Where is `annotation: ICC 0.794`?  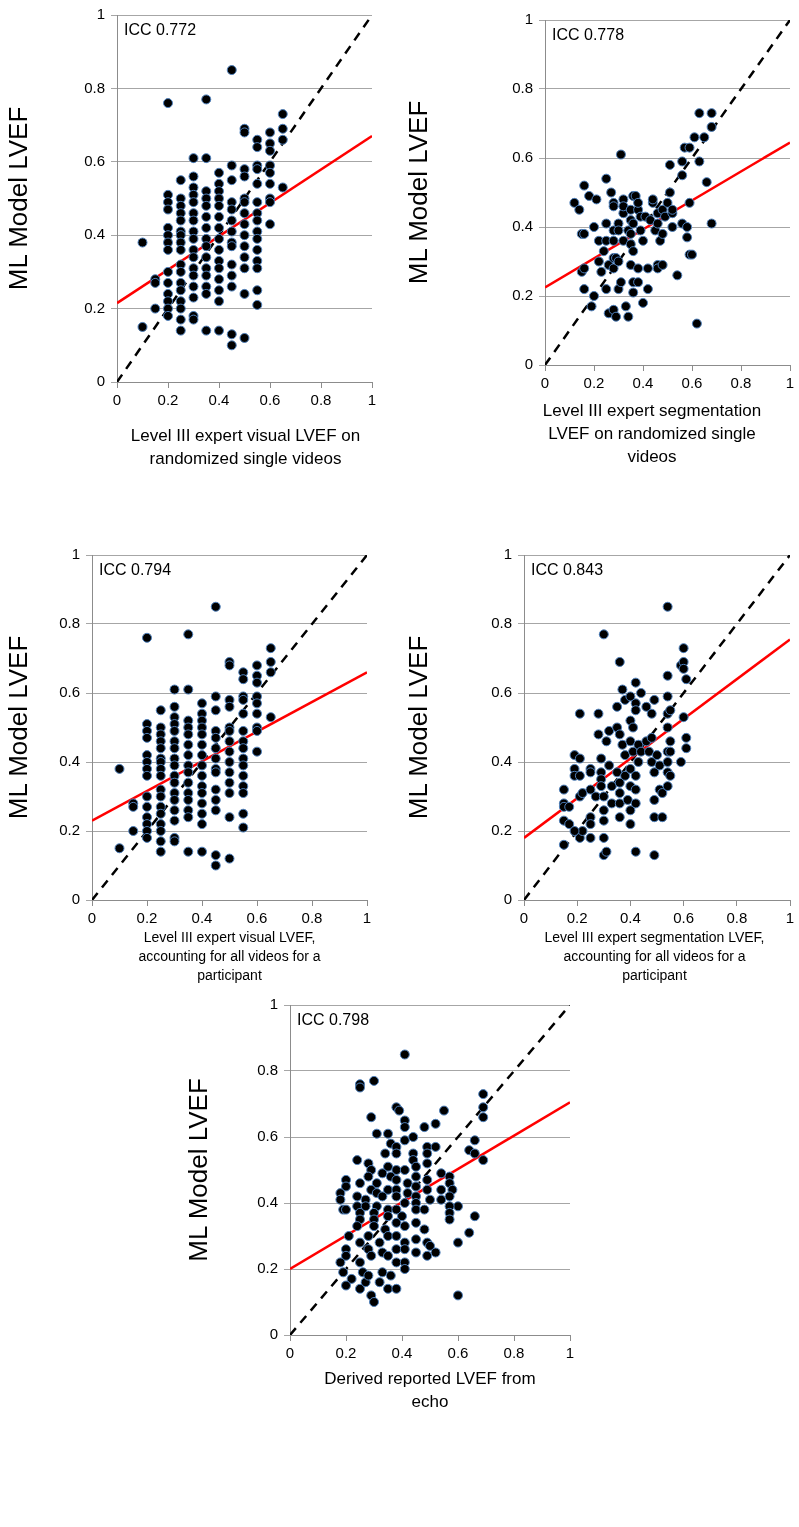 annotation: ICC 0.794 is located at coordinates (135, 570).